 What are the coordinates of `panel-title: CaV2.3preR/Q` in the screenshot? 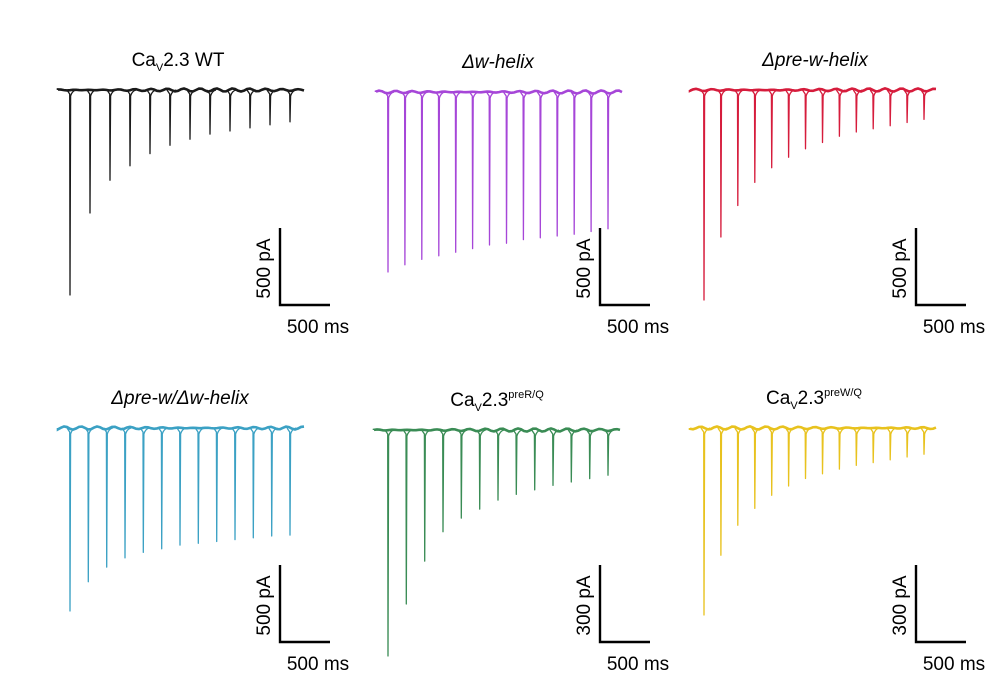 It's located at (497, 401).